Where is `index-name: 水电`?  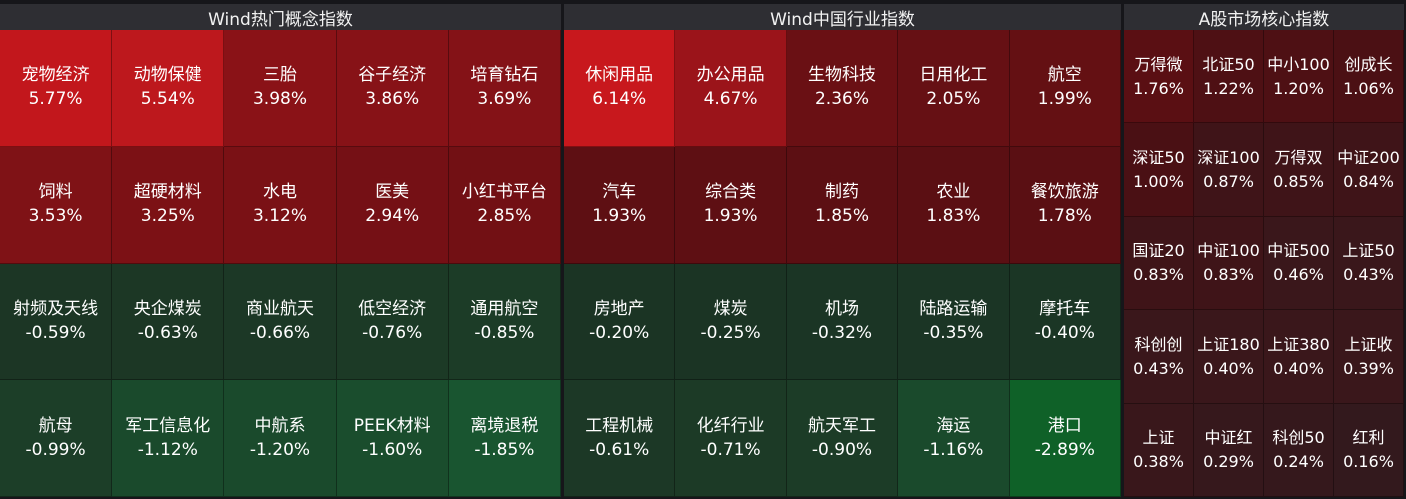
index-name: 水电 is located at coordinates (279, 192).